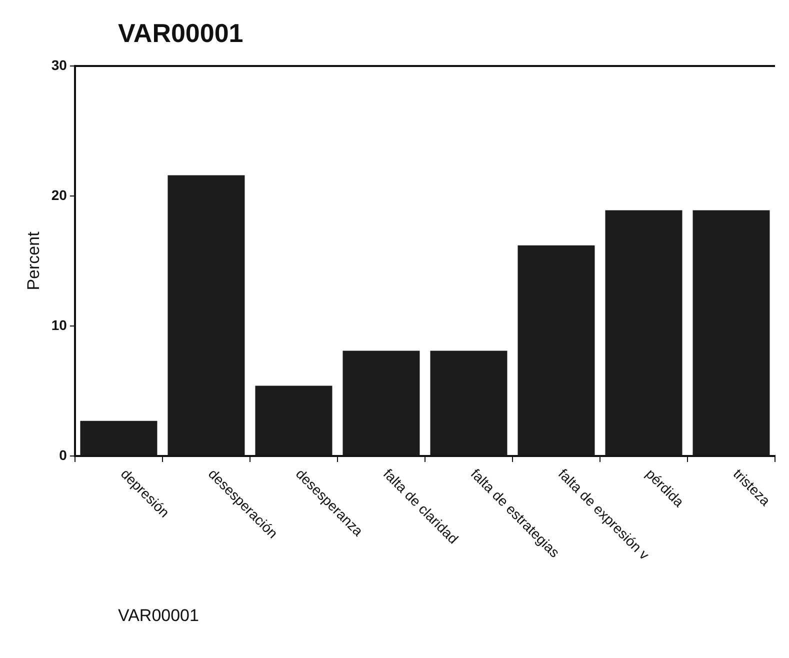  Describe the element at coordinates (59, 324) in the screenshot. I see `y-tick-label: 10` at that location.